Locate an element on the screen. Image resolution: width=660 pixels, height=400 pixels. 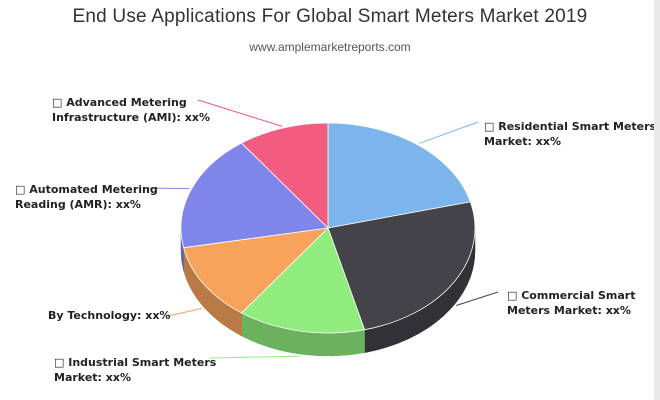
slice-label-4: □ Automated Metering Reading (AMR): xx% is located at coordinates (86, 197).